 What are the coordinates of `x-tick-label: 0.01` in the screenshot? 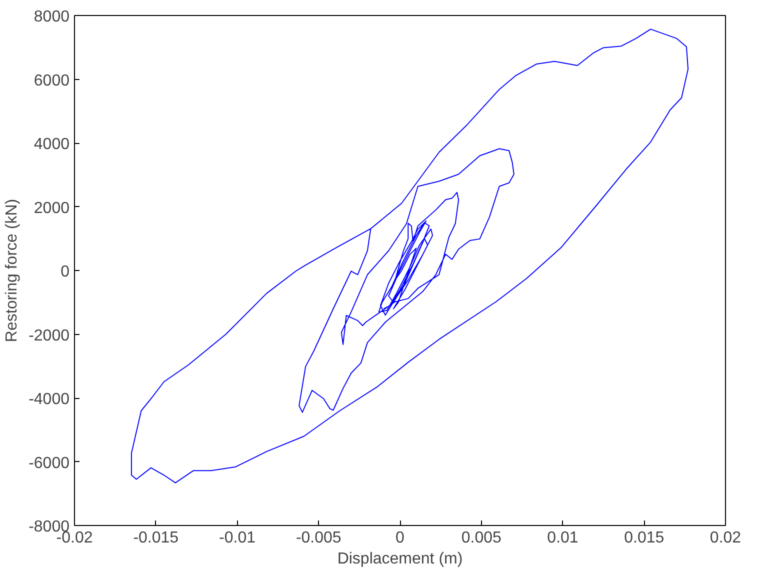 It's located at (562, 538).